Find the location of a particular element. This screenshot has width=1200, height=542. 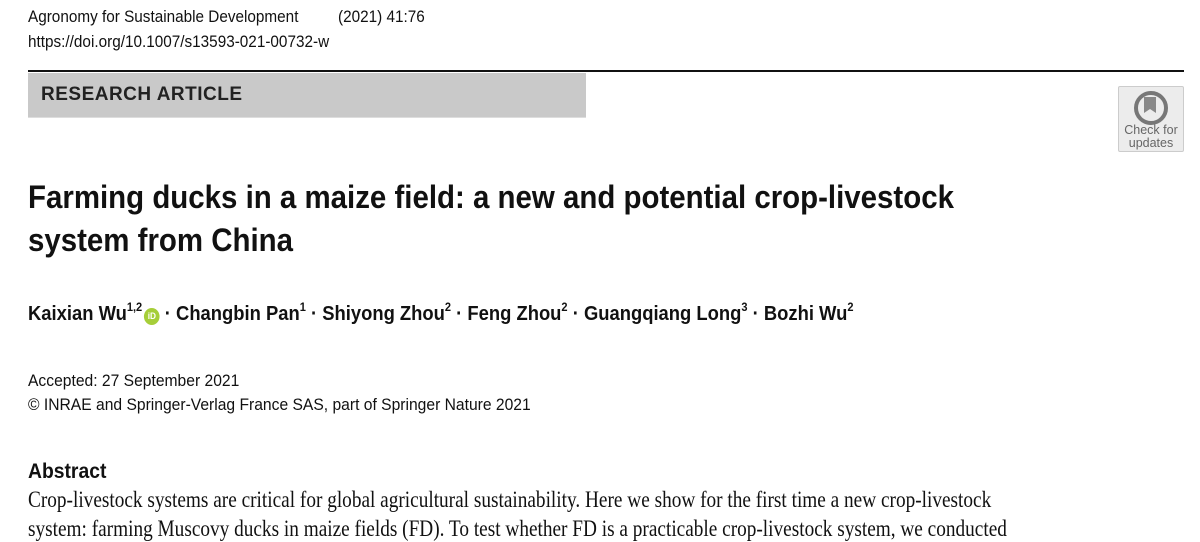

check-for-updates-button: Check for updates is located at coordinates (1151, 119).